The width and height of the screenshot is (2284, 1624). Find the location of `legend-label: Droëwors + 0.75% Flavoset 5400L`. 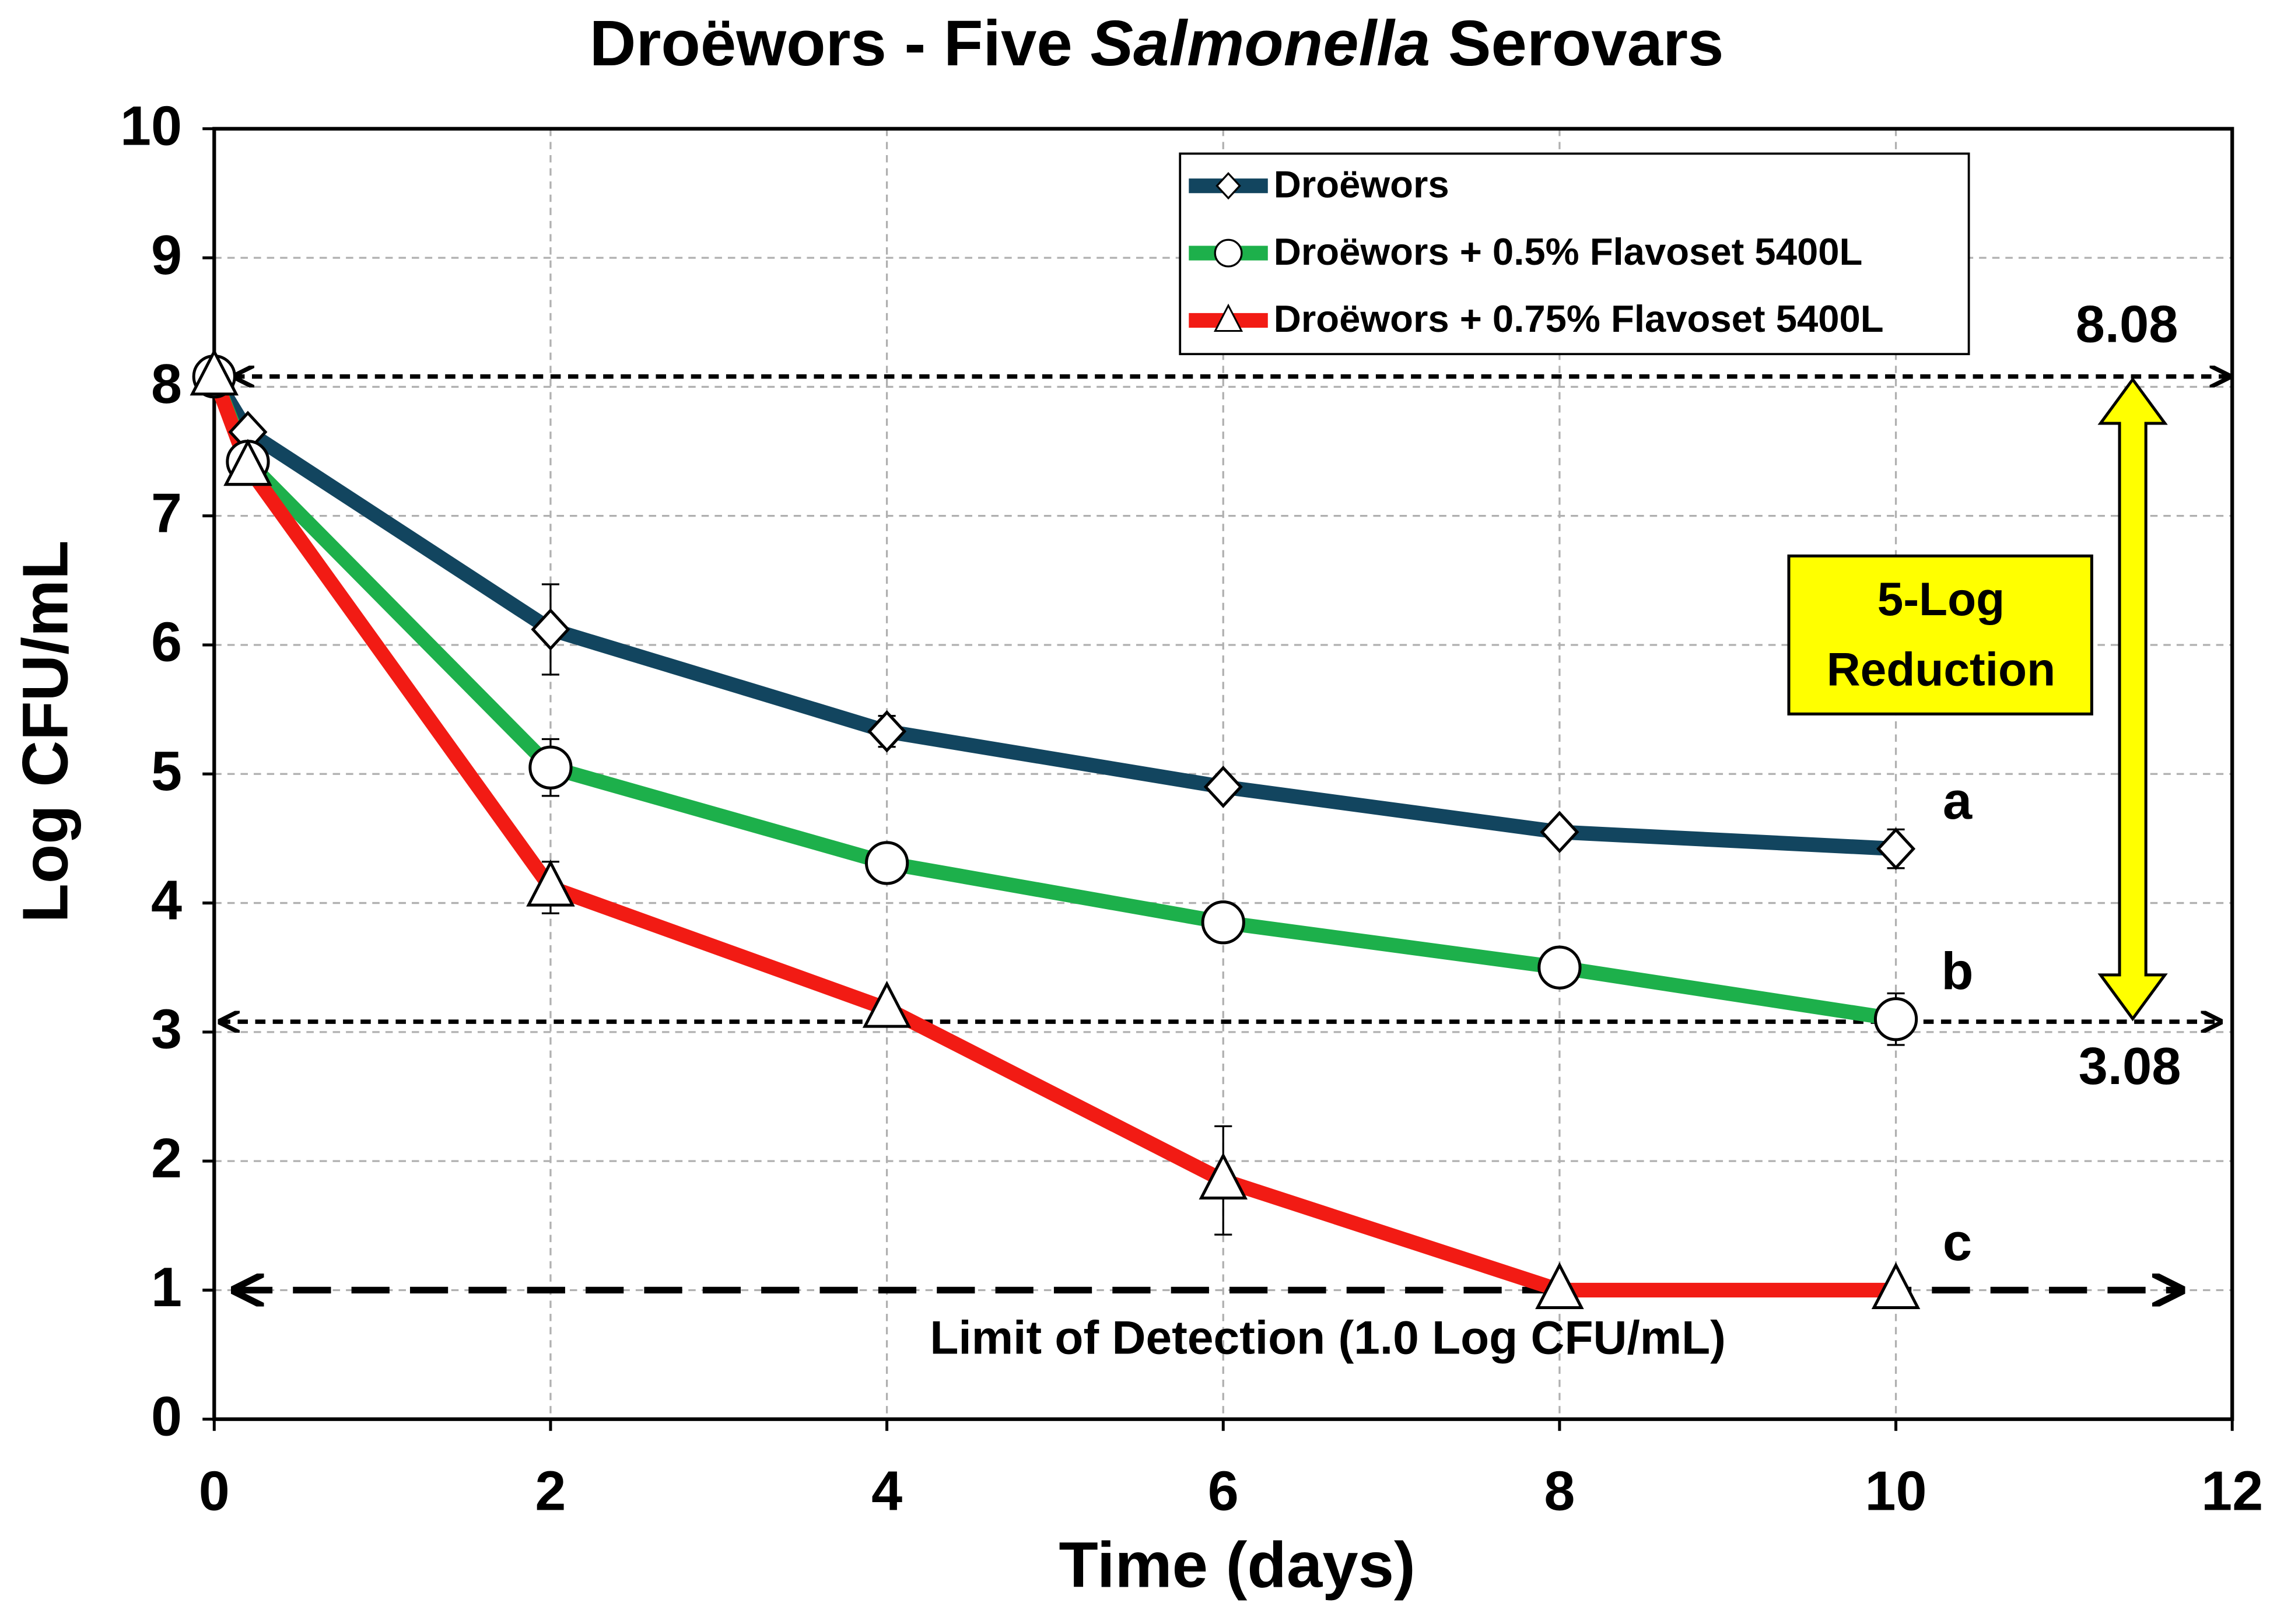

legend-label: Droëwors + 0.75% Flavoset 5400L is located at coordinates (1579, 318).